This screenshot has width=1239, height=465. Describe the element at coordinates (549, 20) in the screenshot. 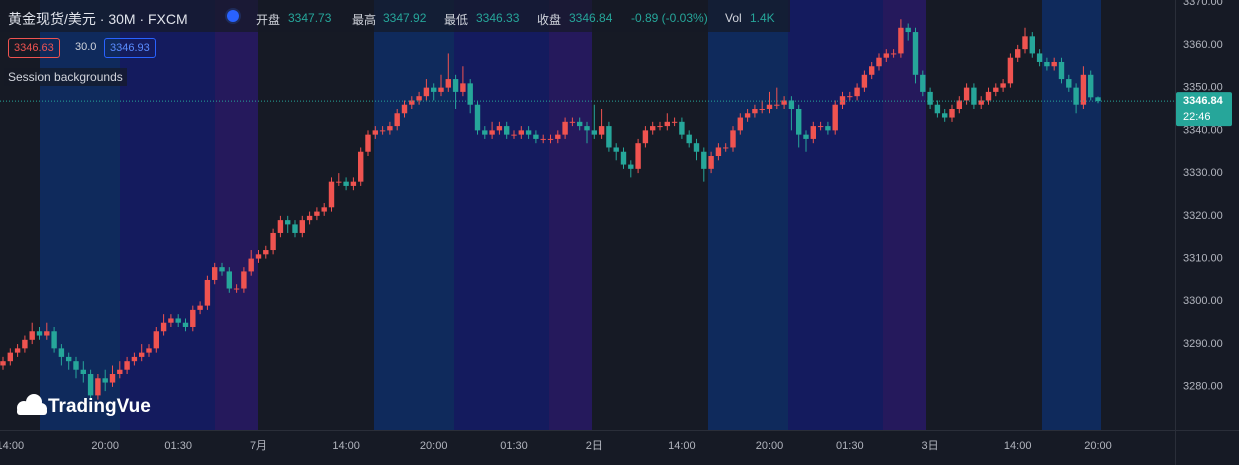

I see `close-label: 收盘` at that location.